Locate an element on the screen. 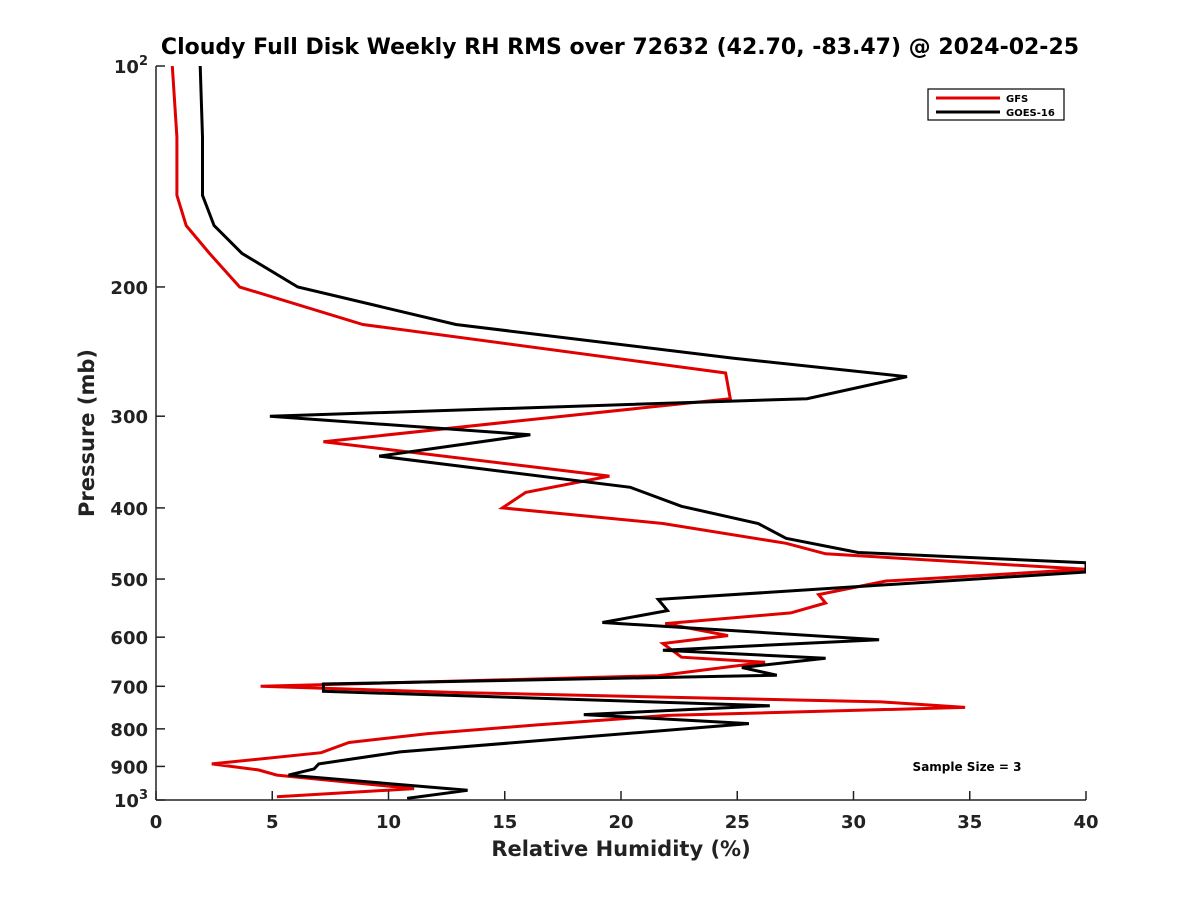 This screenshot has height=900, width=1200. x-tick-label: 35 is located at coordinates (969, 822).